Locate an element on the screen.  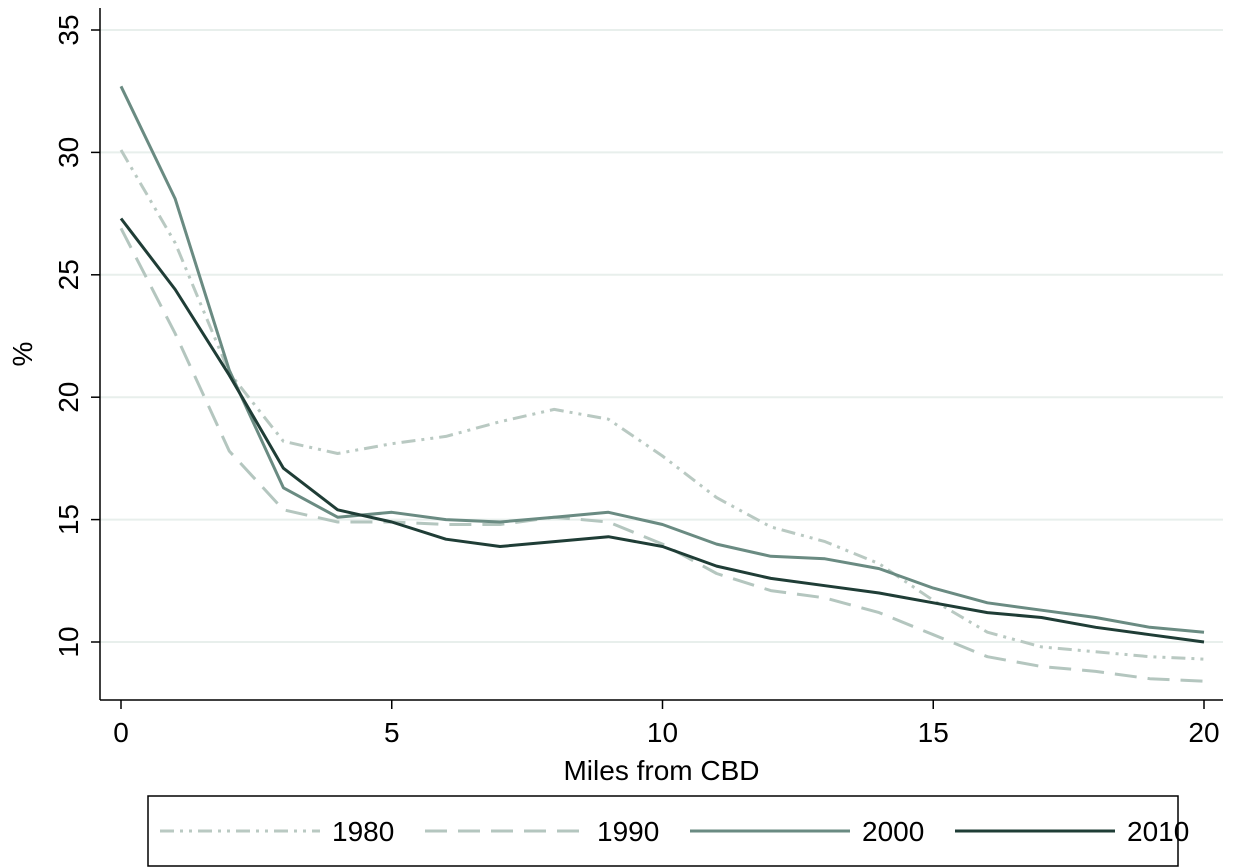
legend: 1980 1990 2000 2010 is located at coordinates (668, 831).